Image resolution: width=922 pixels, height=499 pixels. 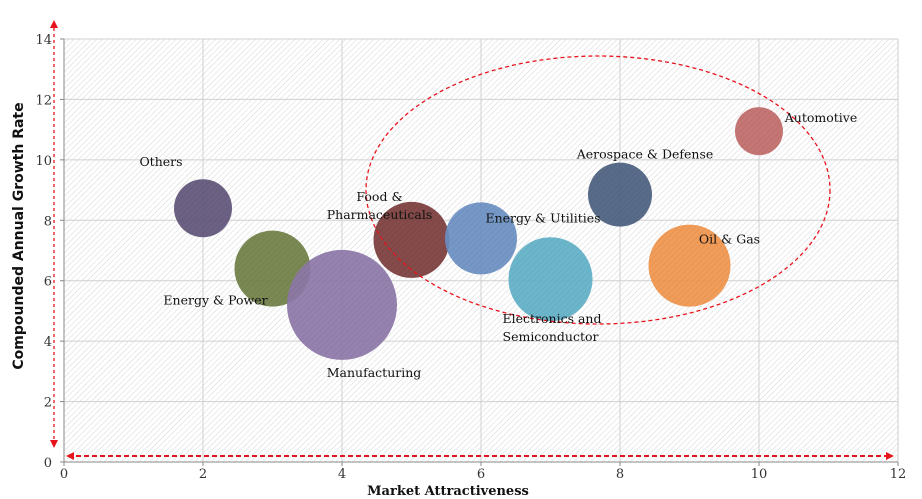 I want to click on x-tick-label: 8, so click(x=620, y=474).